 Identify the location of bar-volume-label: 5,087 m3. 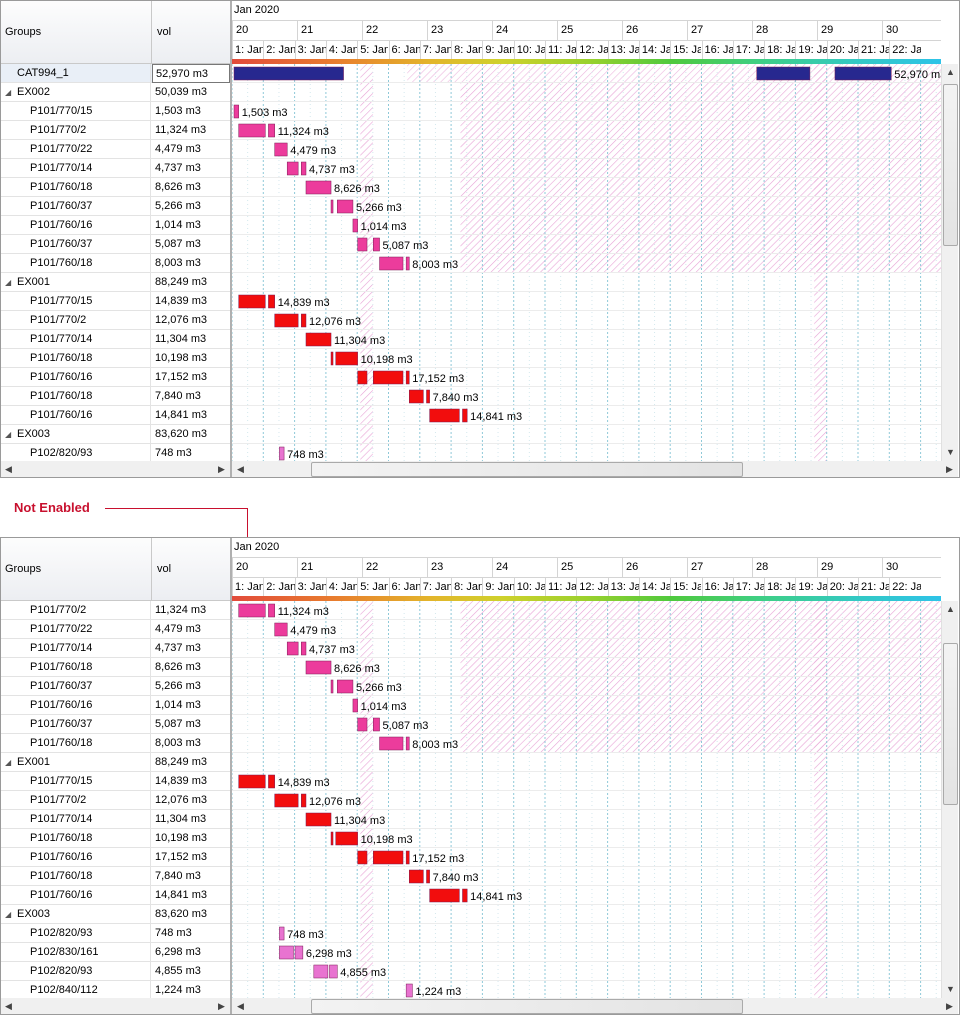
(406, 246).